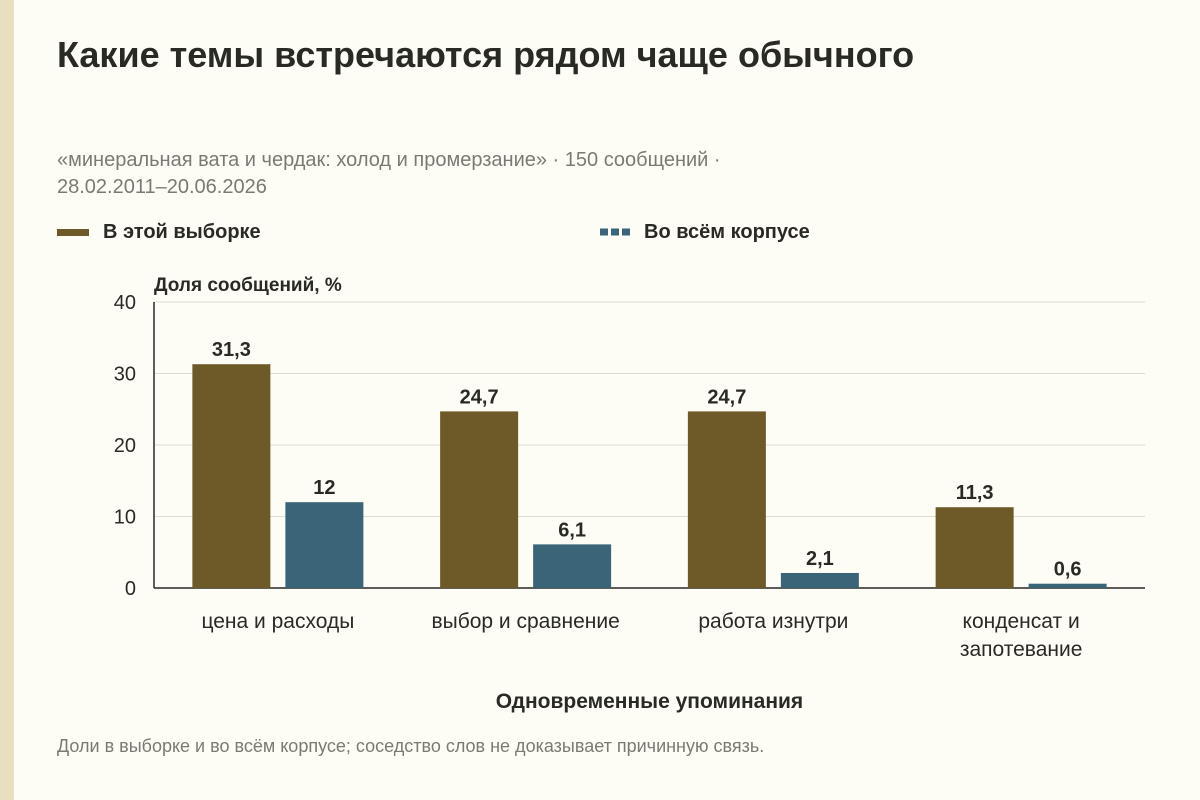 Image resolution: width=1200 pixels, height=800 pixels. What do you see at coordinates (525, 621) in the screenshot?
I see `x-tick-label: выбор и сравнение` at bounding box center [525, 621].